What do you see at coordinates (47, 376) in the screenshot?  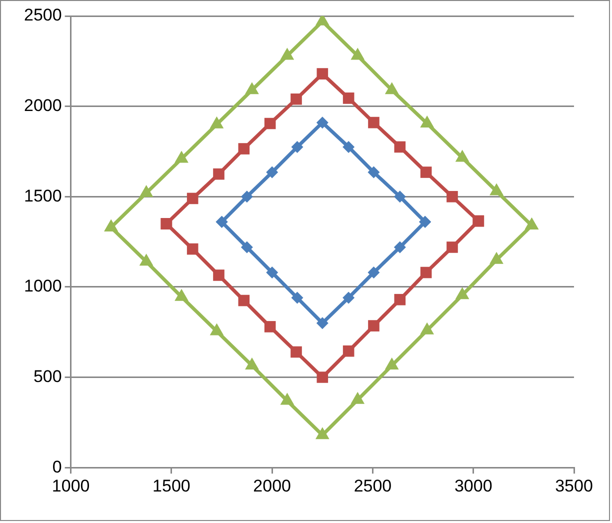 I see `y-tick-label: 500` at bounding box center [47, 376].